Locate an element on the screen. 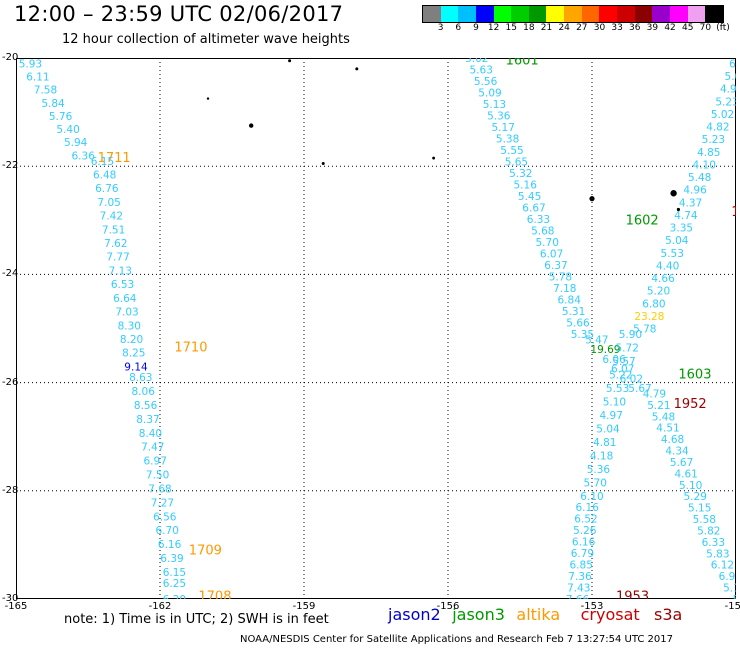 The height and width of the screenshot is (650, 740). page-title: 12:00 – 23:59 UTC 02/06/2017 is located at coordinates (179, 14).